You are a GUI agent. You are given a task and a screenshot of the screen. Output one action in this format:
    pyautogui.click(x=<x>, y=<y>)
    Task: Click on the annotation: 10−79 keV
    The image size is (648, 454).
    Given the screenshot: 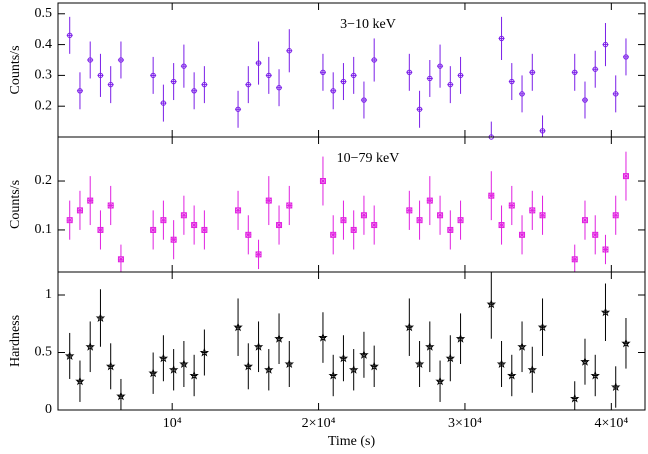 What is the action you would take?
    pyautogui.click(x=368, y=158)
    